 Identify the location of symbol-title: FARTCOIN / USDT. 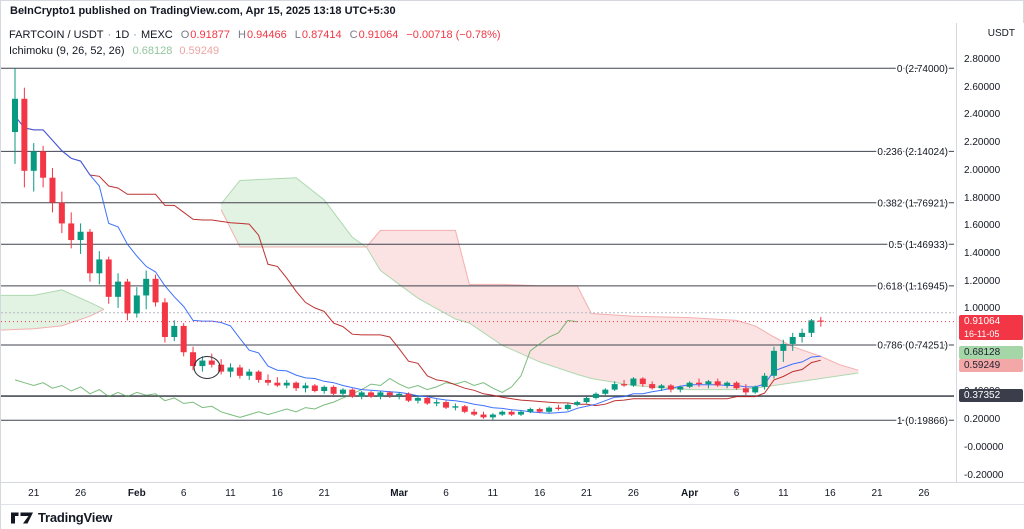
(56, 35).